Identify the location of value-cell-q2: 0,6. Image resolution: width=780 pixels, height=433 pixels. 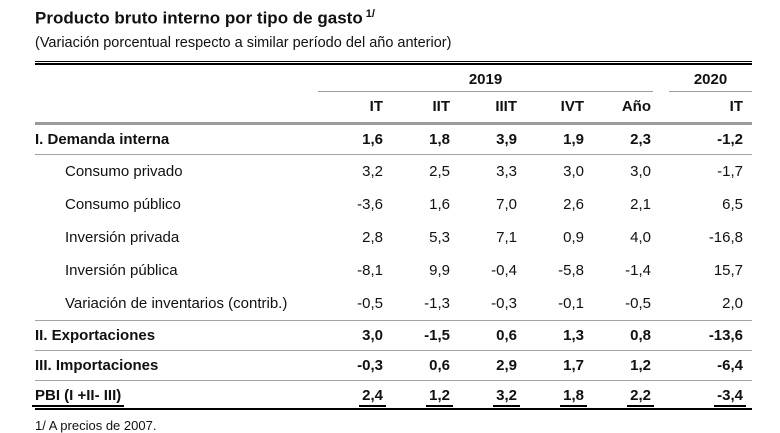
(418, 365).